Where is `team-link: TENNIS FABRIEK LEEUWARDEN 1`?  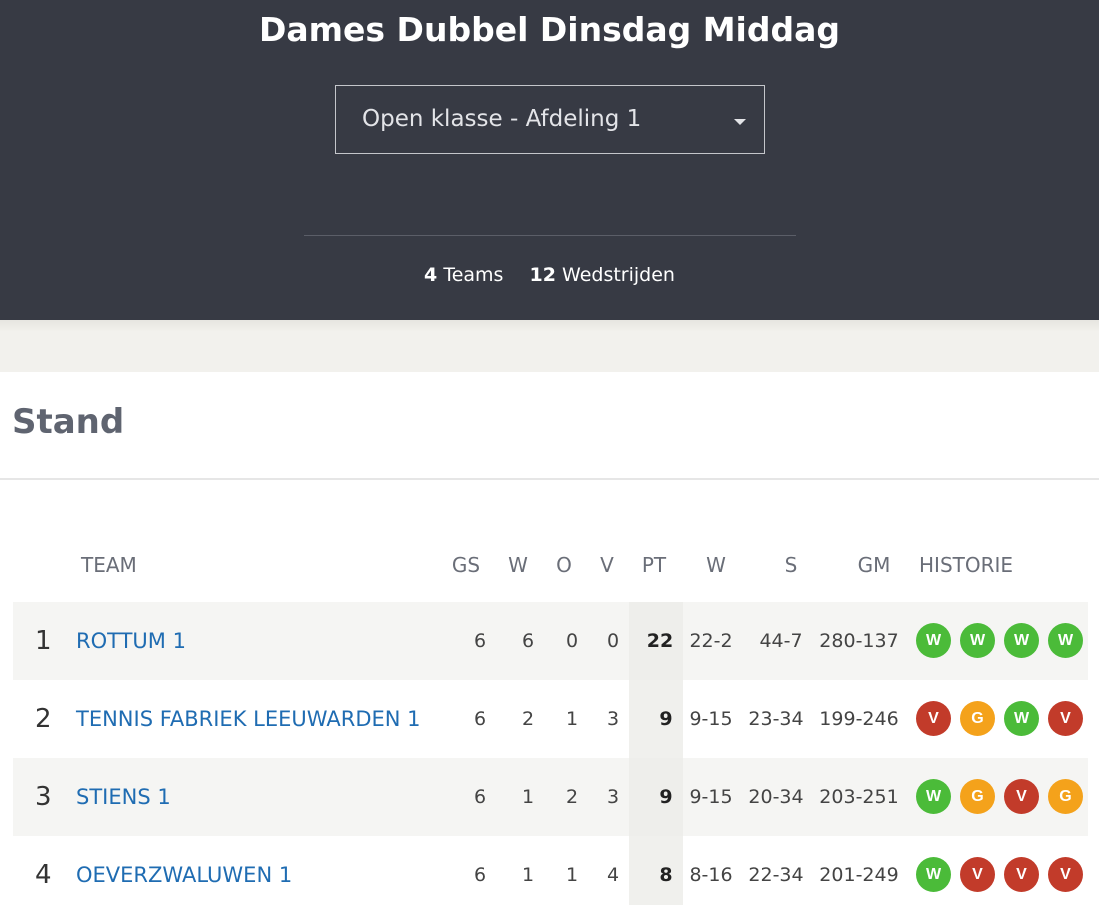 team-link: TENNIS FABRIEK LEEUWARDEN 1 is located at coordinates (248, 719).